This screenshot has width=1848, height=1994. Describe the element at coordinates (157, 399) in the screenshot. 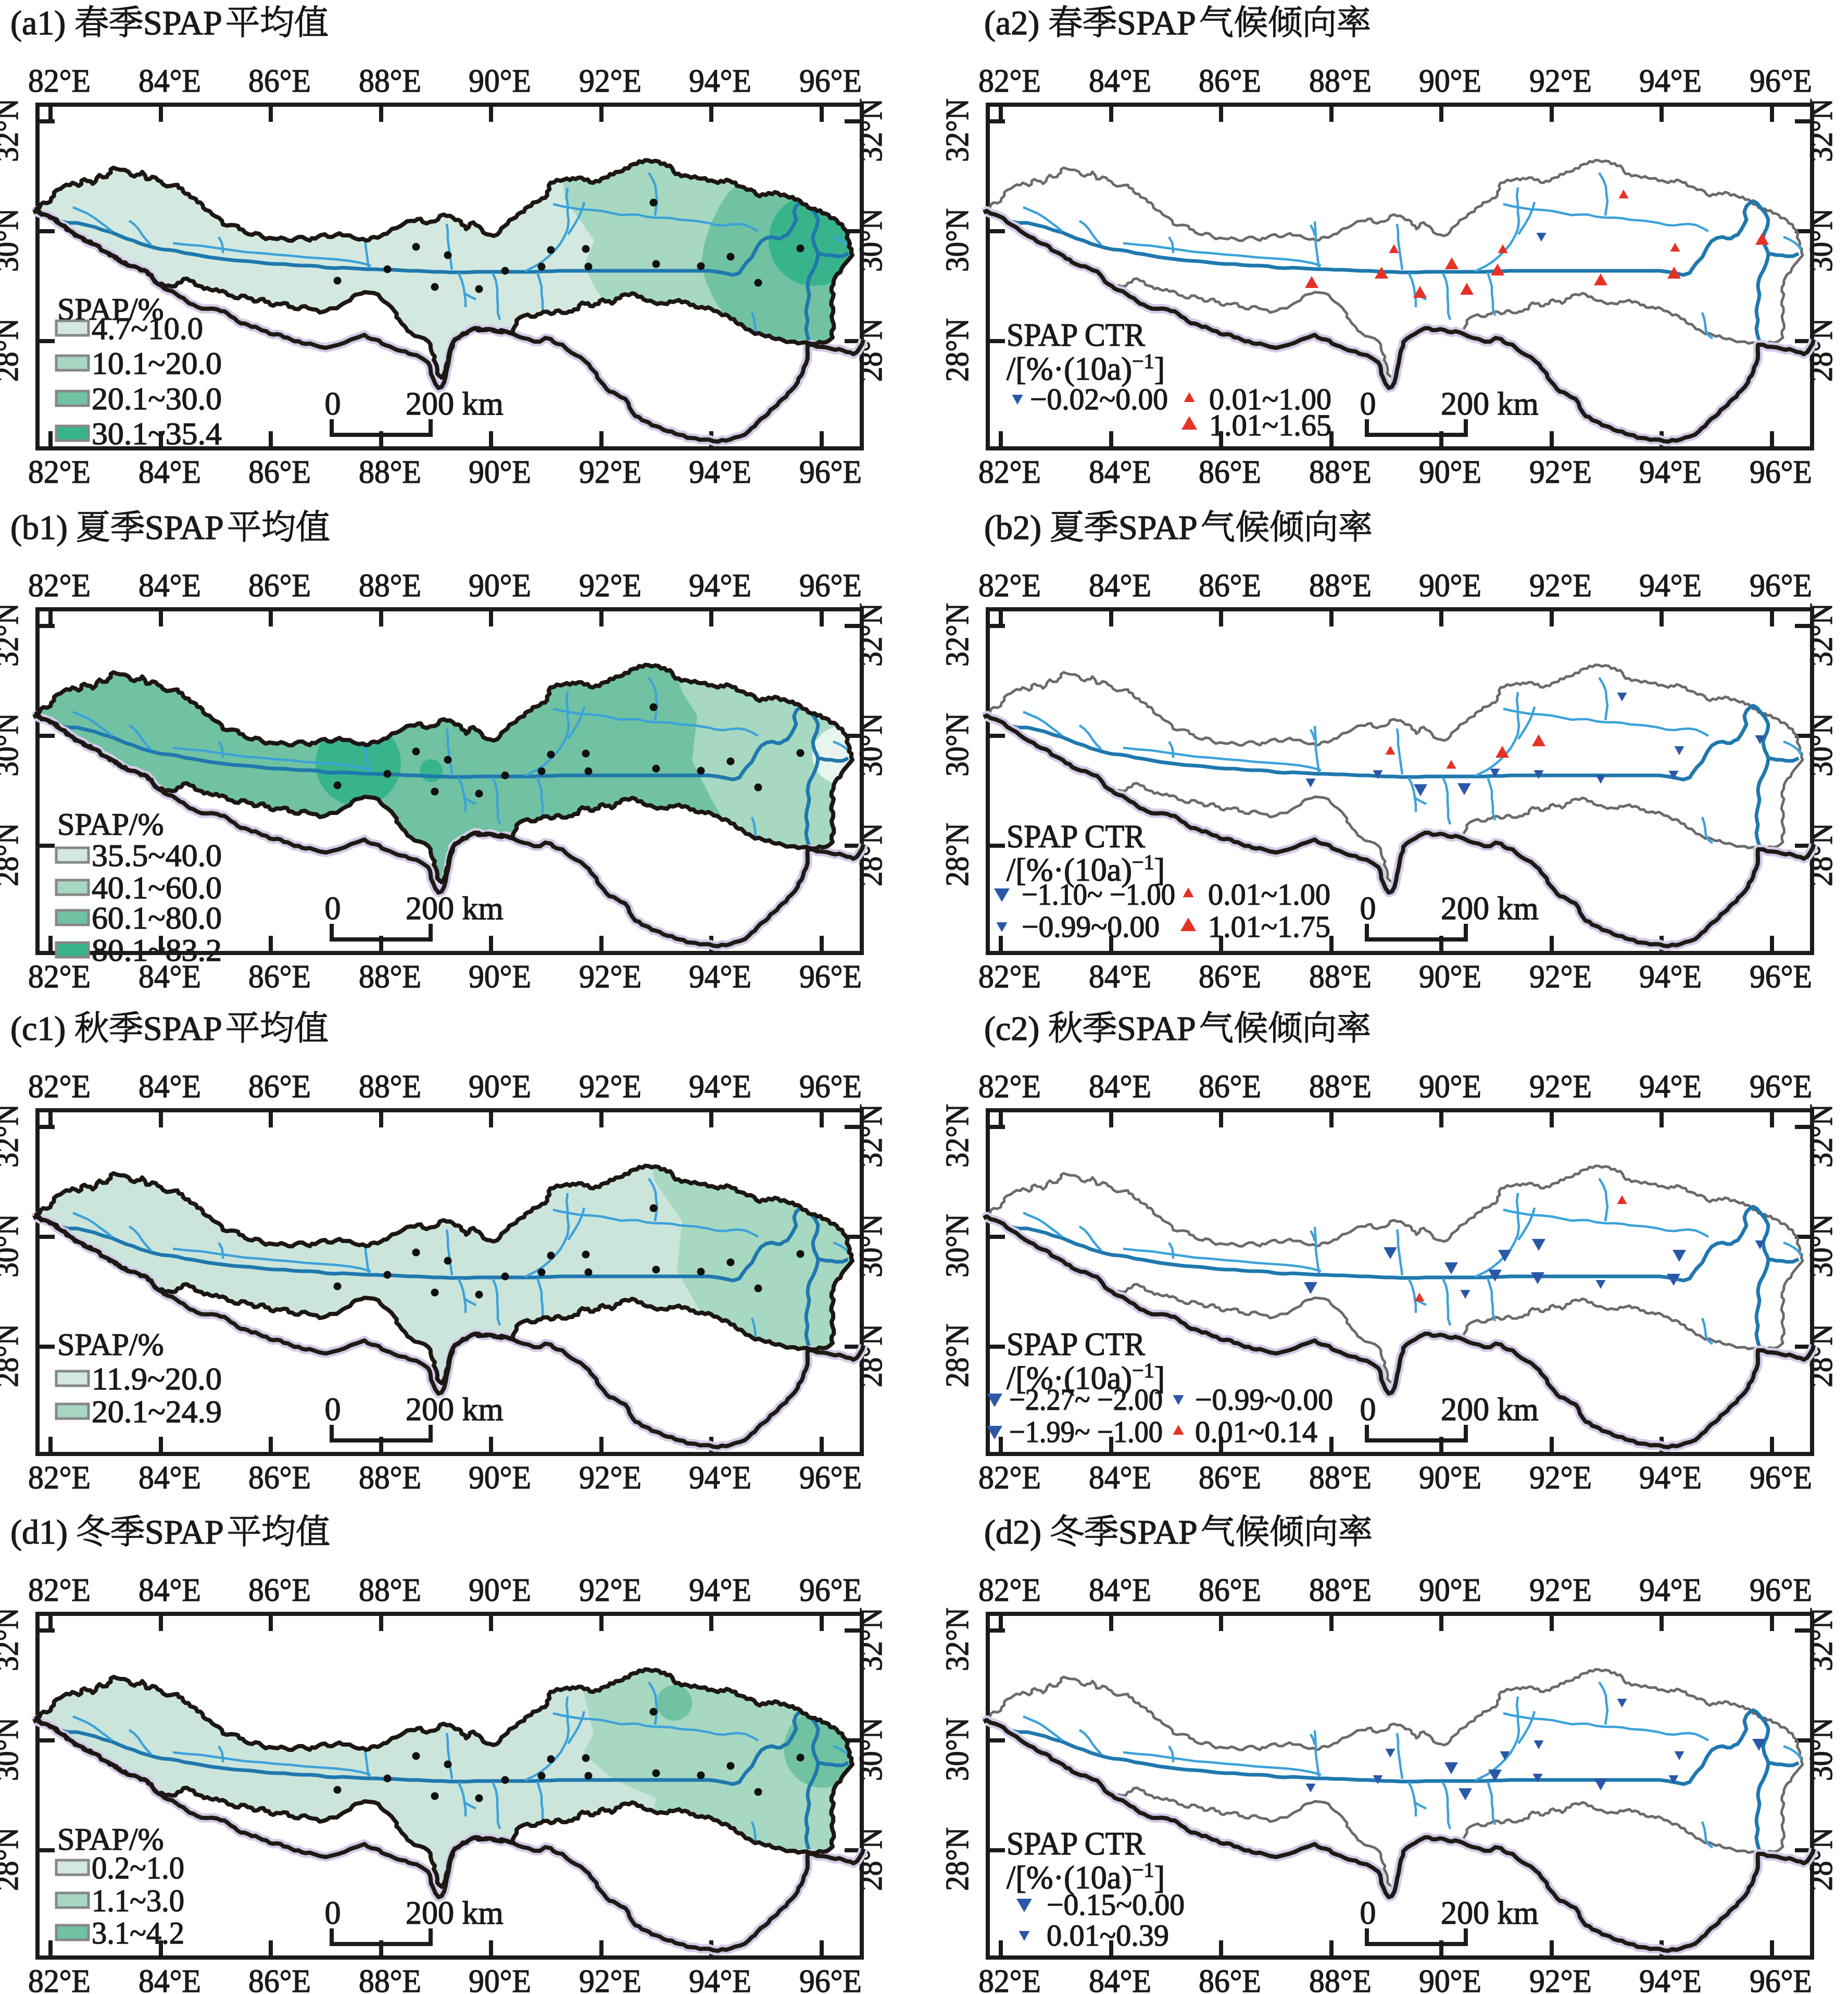

I see `svg-text: 20.1~30.0` at that location.